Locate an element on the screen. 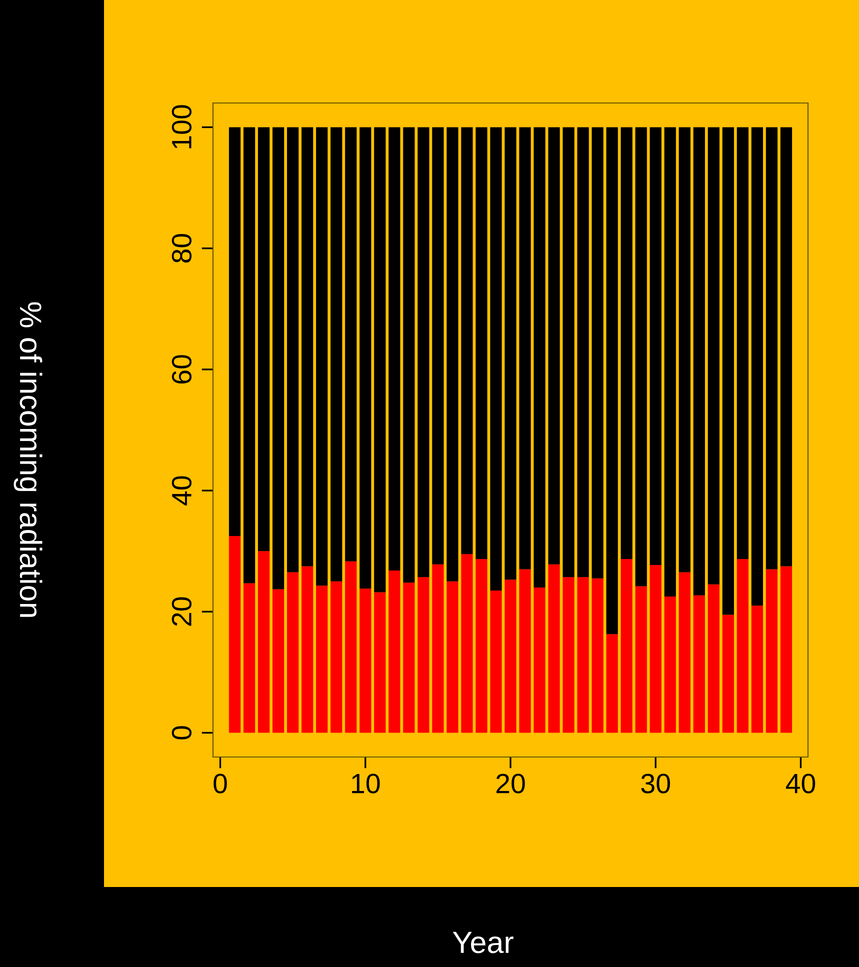 The image size is (859, 967). y-tick-label: 80 is located at coordinates (182, 248).